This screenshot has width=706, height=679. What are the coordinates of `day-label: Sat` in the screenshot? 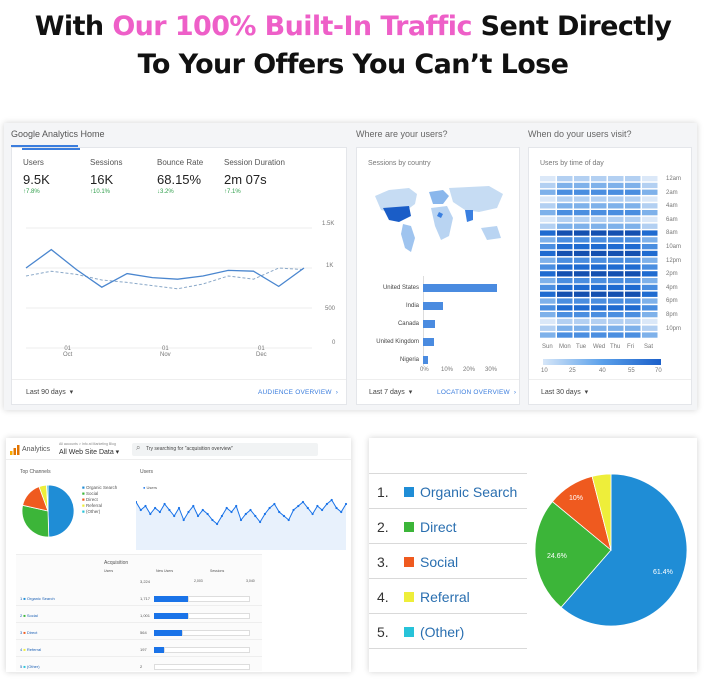 It's located at (649, 347).